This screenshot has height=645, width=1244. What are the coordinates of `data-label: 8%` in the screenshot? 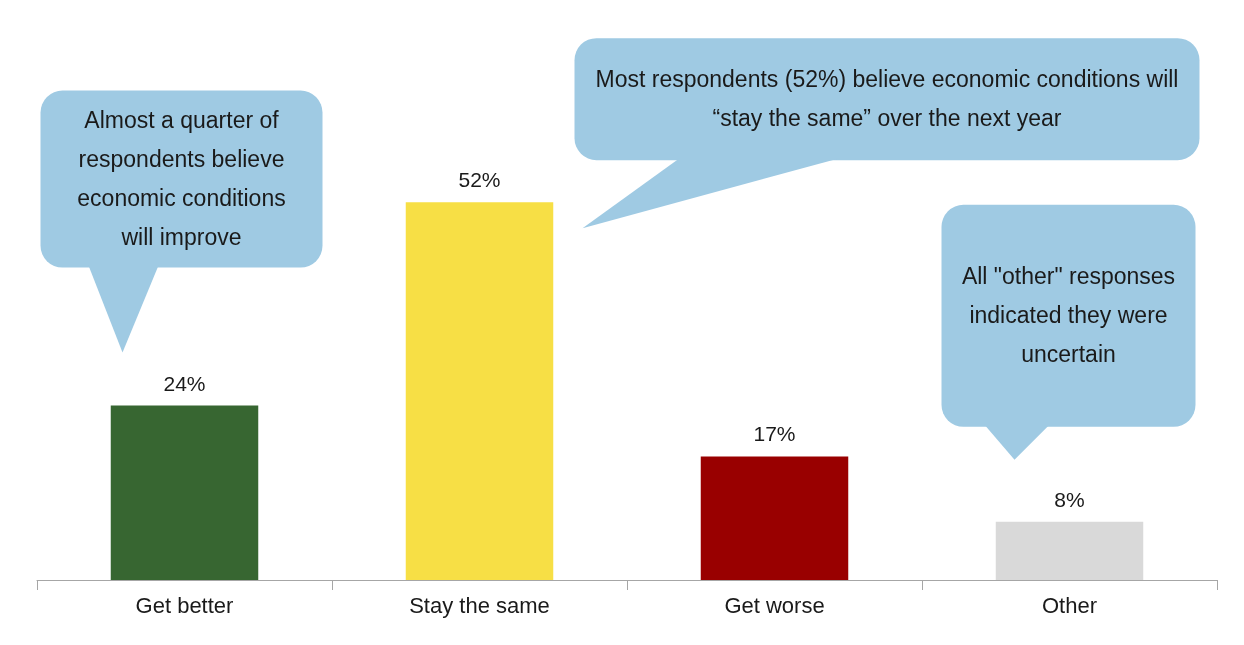 It's located at (1069, 499).